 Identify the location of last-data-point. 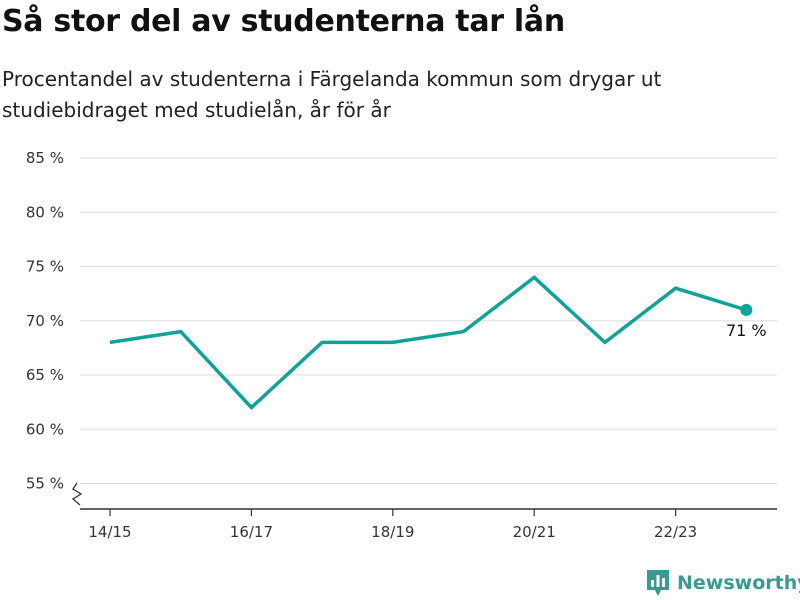
(746, 309).